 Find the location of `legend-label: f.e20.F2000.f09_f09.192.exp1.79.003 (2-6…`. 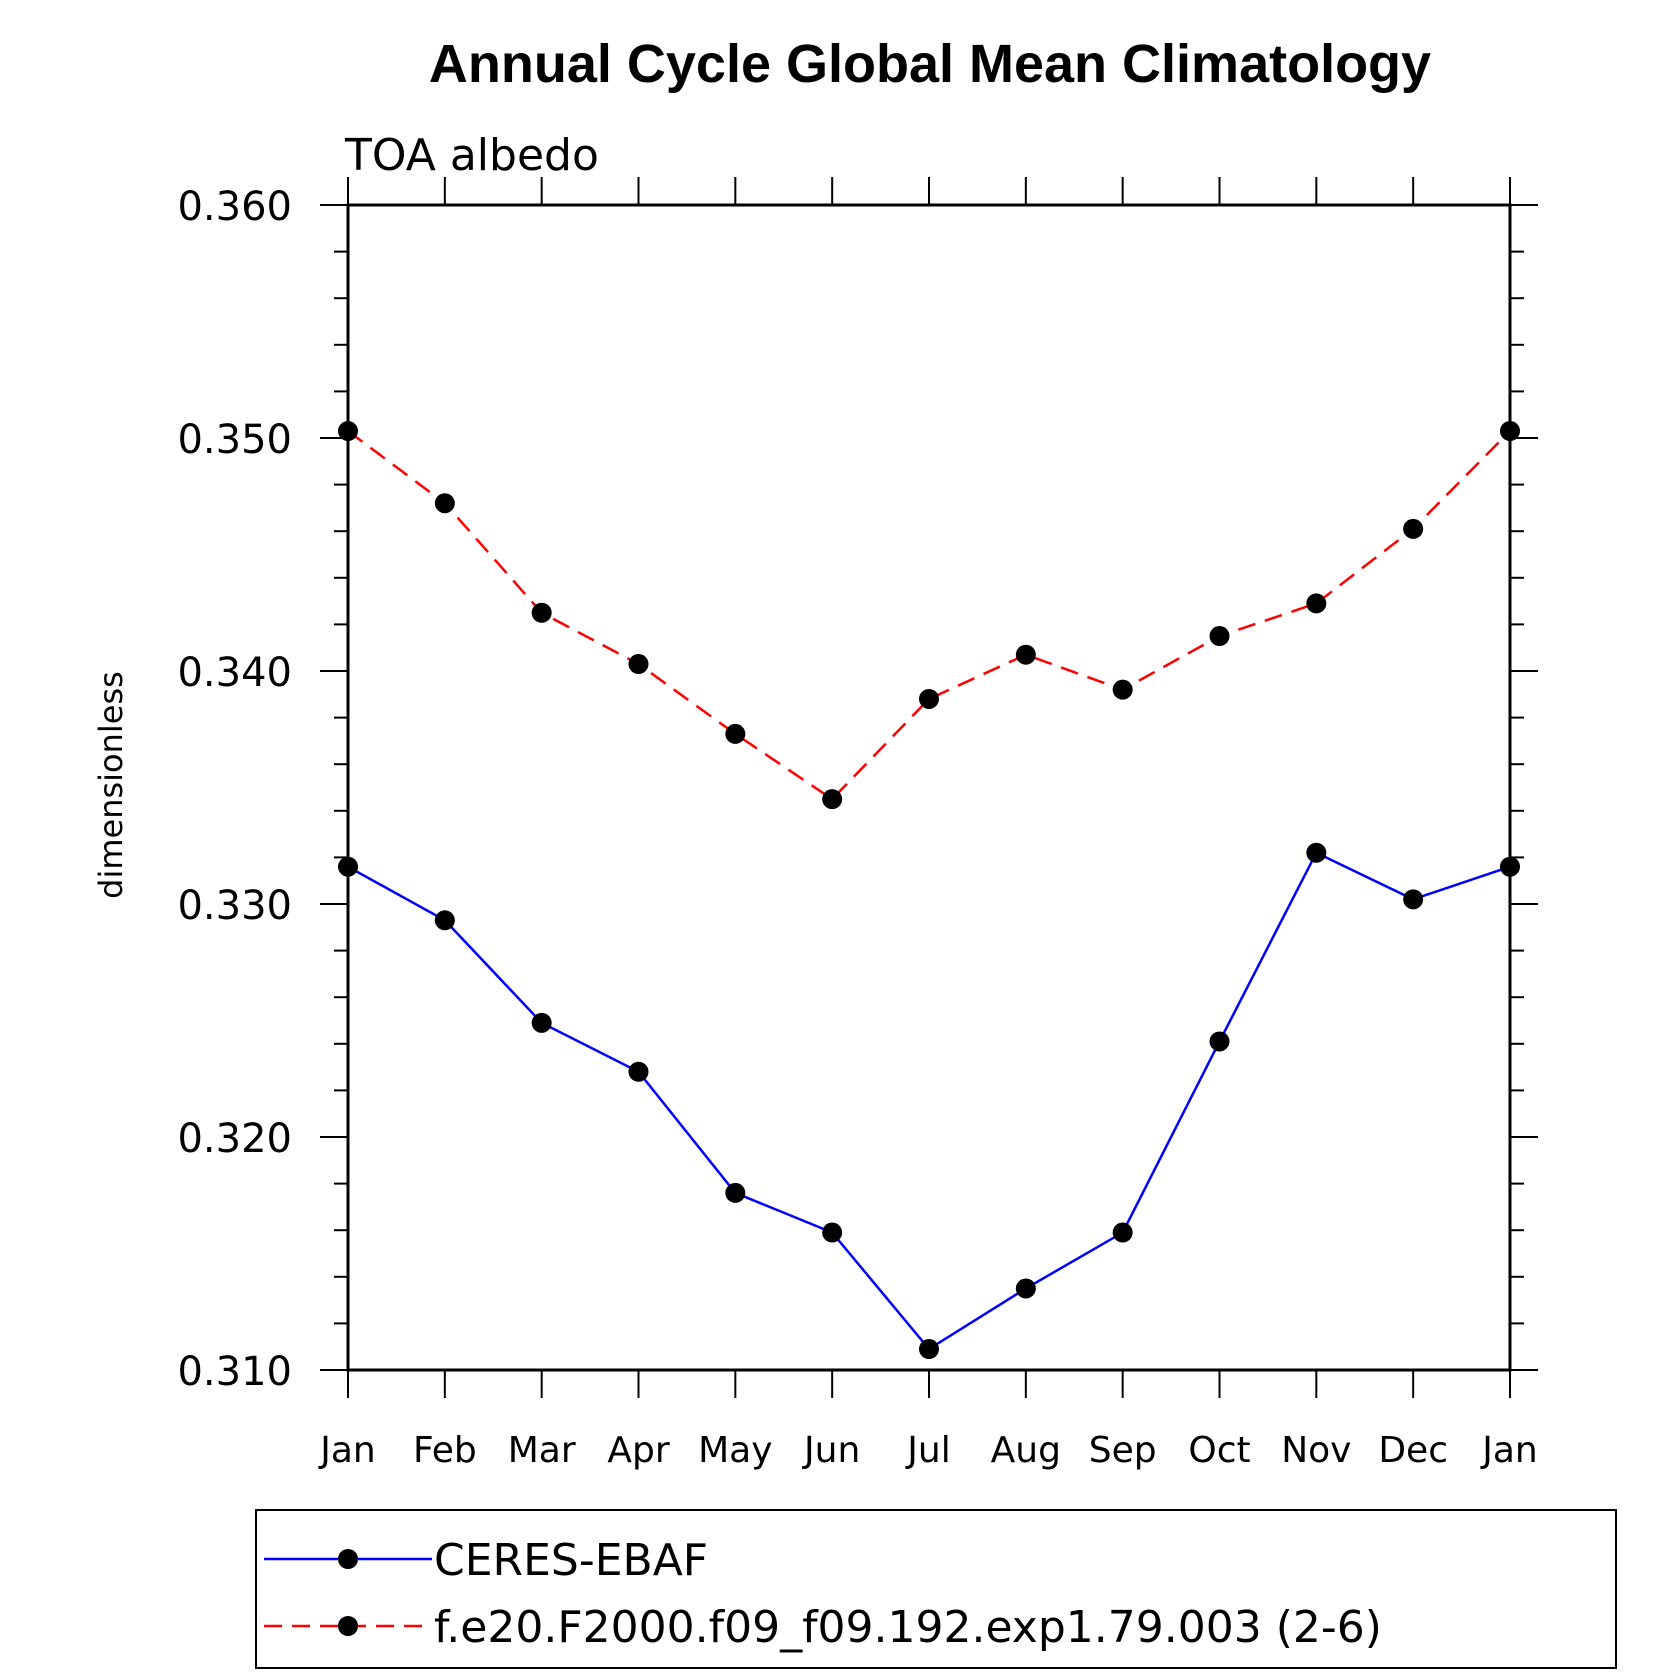

legend-label: f.e20.F2000.f09_f09.192.exp1.79.003 (2-6… is located at coordinates (908, 1627).